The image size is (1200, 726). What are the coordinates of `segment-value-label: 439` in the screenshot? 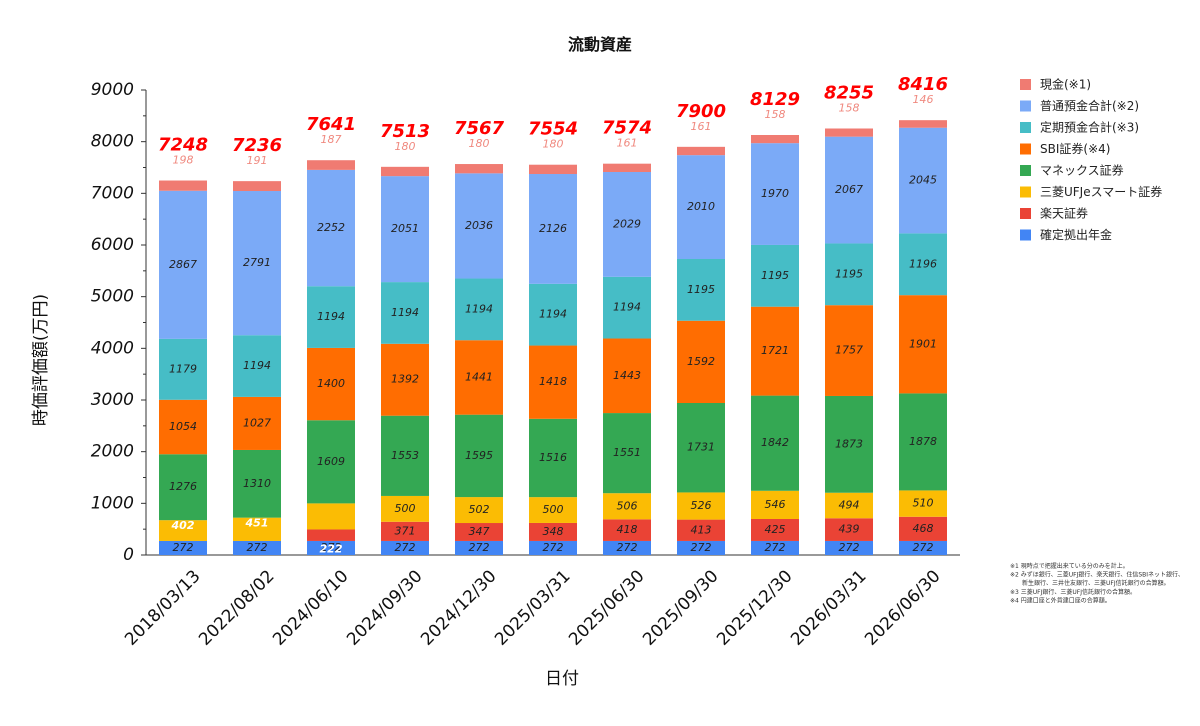 It's located at (849, 529).